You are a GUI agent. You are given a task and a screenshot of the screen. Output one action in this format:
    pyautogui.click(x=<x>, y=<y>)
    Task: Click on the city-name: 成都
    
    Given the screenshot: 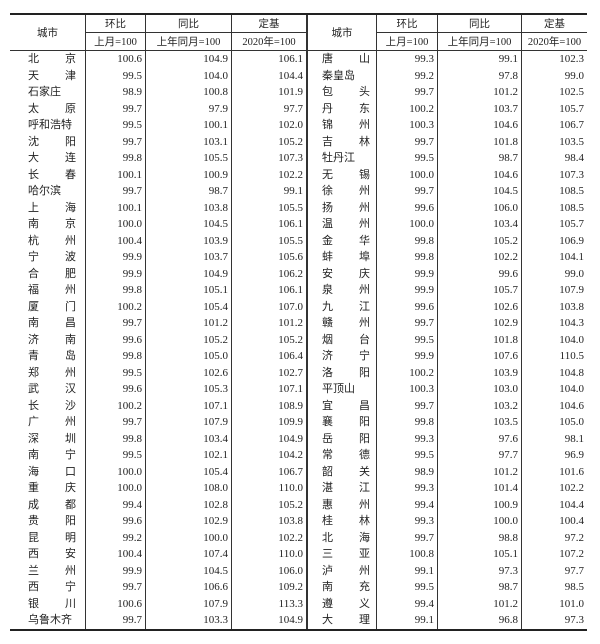 What is the action you would take?
    pyautogui.click(x=52, y=504)
    